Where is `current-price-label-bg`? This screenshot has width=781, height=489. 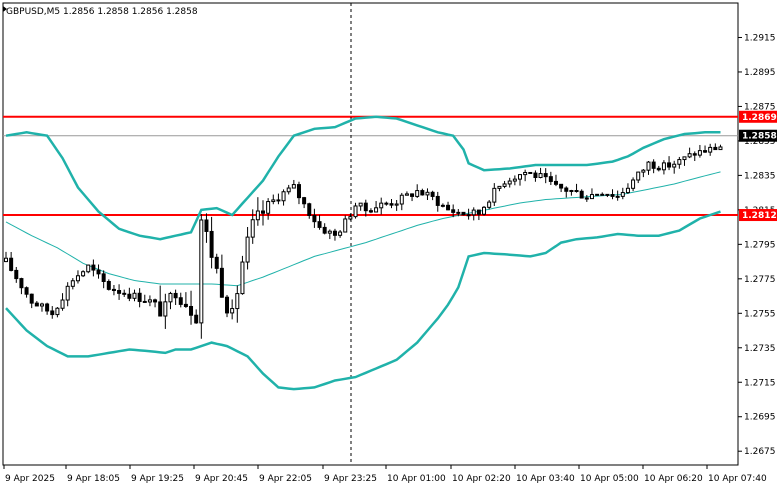 current-price-label-bg is located at coordinates (758, 135).